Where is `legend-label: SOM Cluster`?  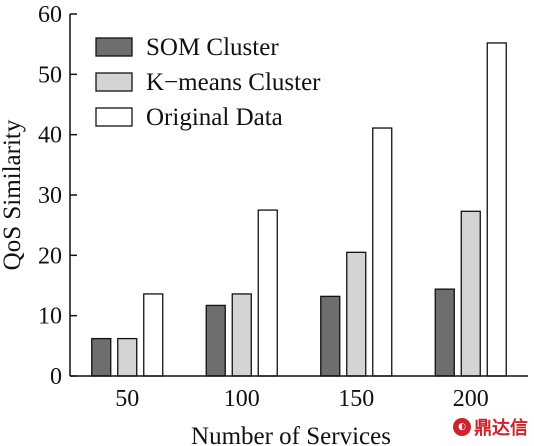
legend-label: SOM Cluster is located at coordinates (212, 47).